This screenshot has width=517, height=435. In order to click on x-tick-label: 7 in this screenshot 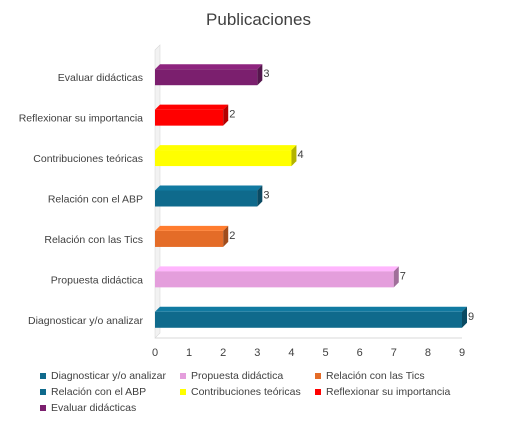, I will do `click(394, 353)`.